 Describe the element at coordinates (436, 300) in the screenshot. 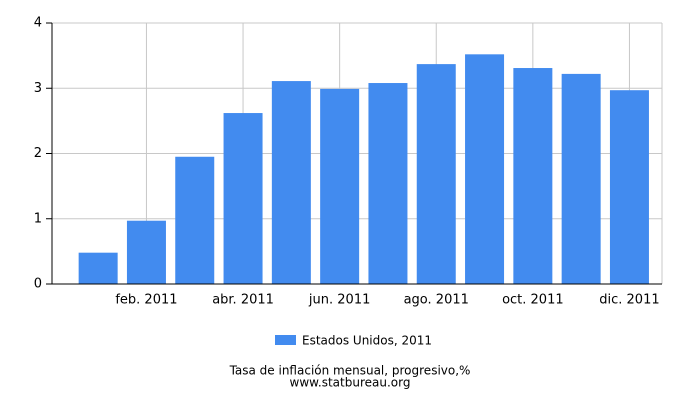

I see `x-tick-label: ago. 2011` at that location.